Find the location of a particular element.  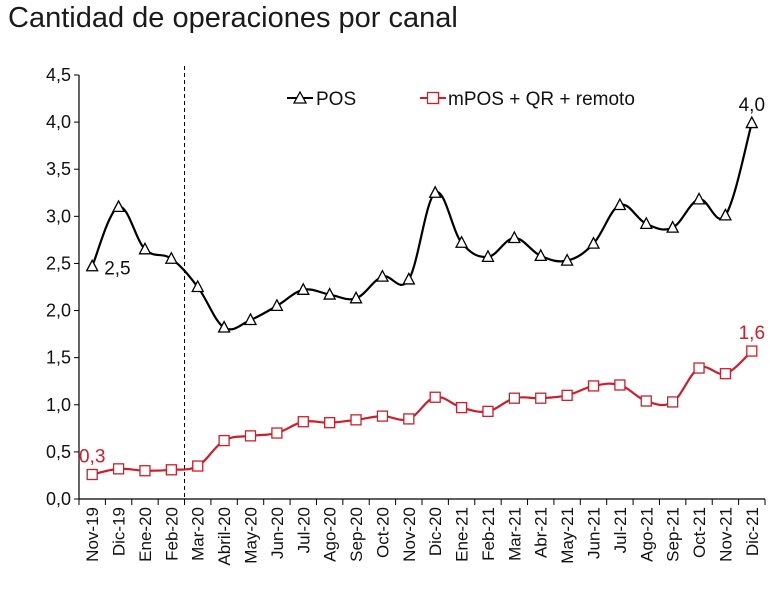

legend-mpos-label: mPOS + QR + remoto is located at coordinates (541, 99).